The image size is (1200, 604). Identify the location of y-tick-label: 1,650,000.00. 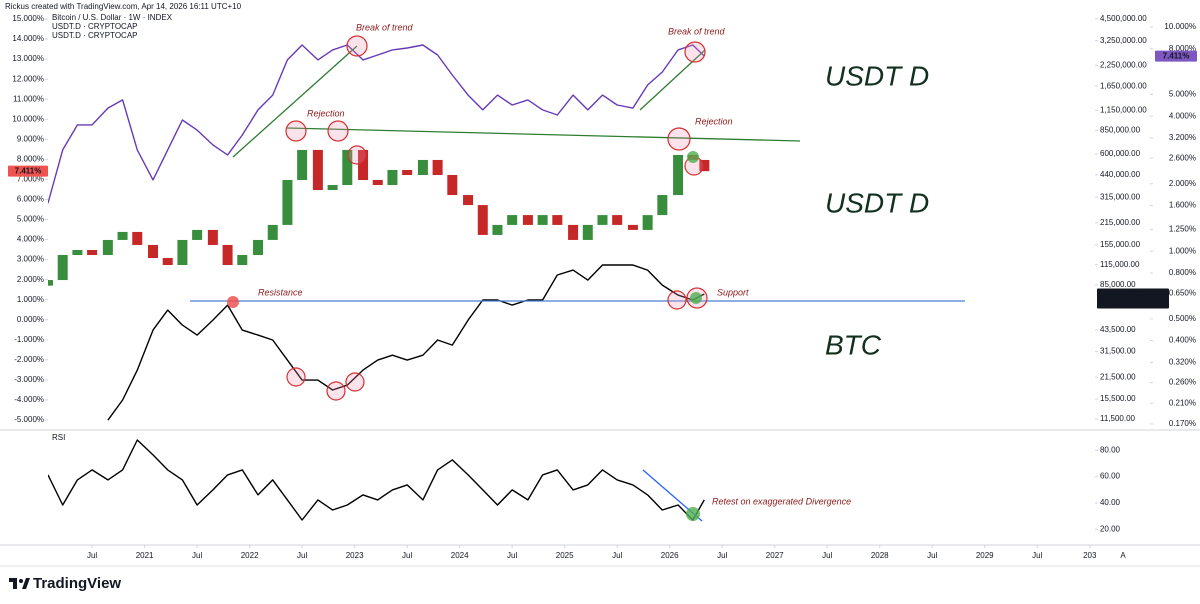
(1123, 85).